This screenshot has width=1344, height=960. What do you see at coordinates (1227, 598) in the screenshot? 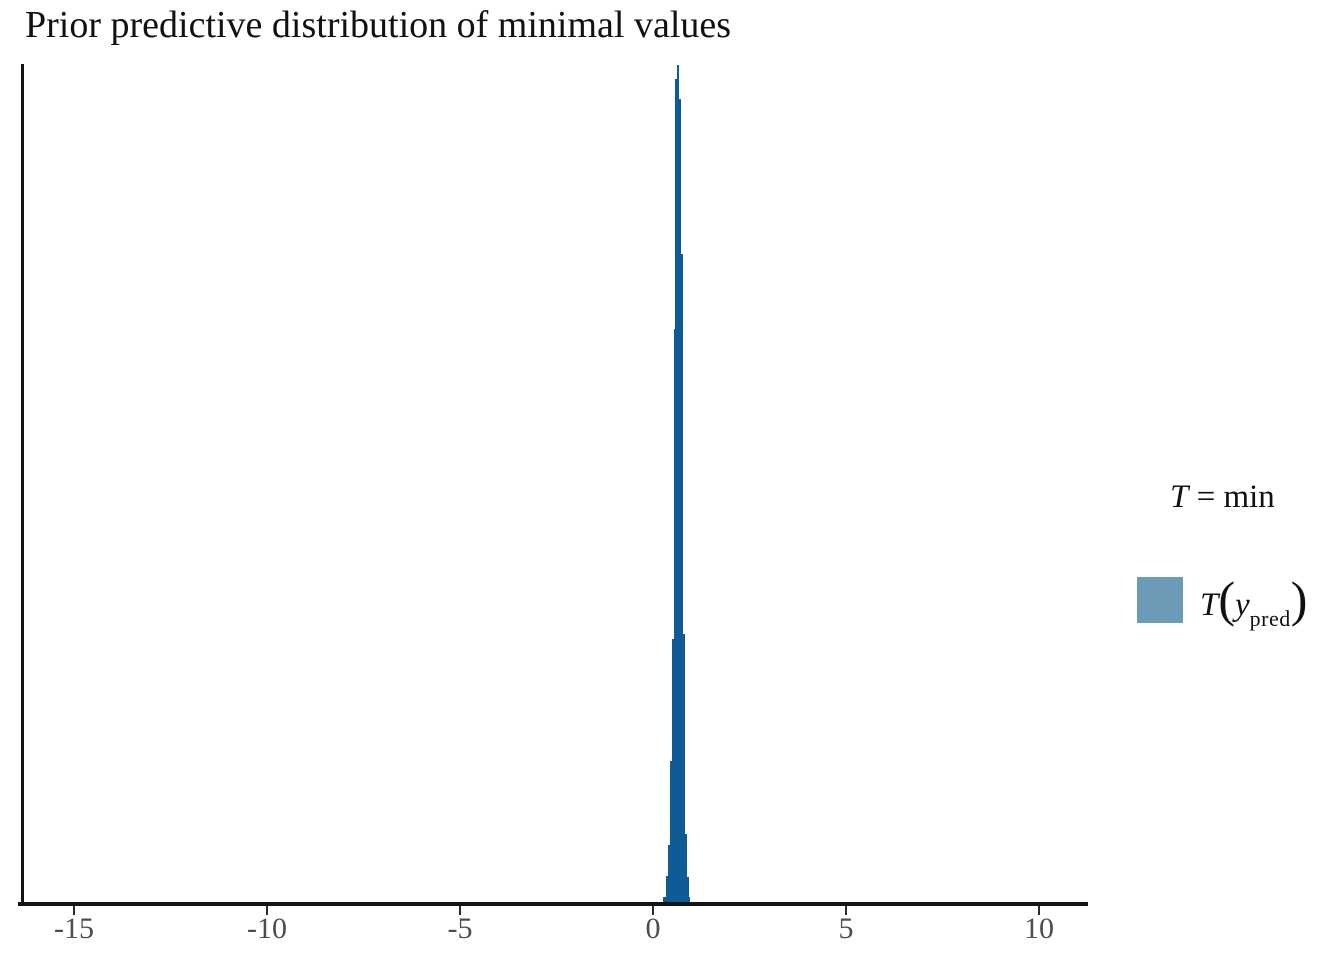
I see `legend-label-open-paren: (` at bounding box center [1227, 598].